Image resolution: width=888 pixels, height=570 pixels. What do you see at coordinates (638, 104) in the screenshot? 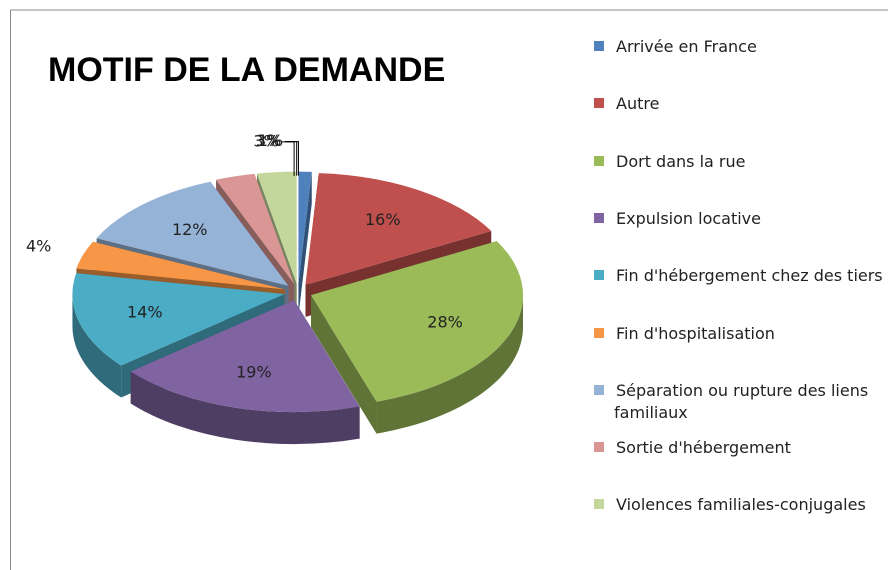
I see `legend-label: Autre` at bounding box center [638, 104].